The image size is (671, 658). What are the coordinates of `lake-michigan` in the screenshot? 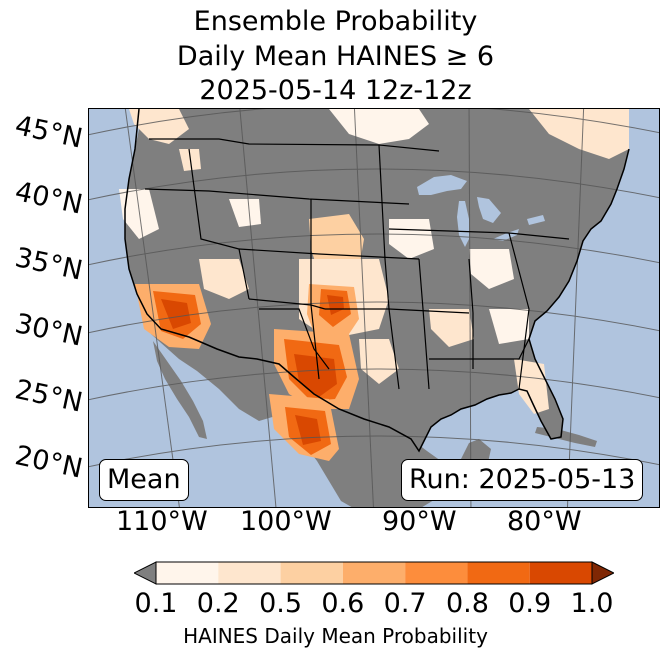 It's located at (463, 224).